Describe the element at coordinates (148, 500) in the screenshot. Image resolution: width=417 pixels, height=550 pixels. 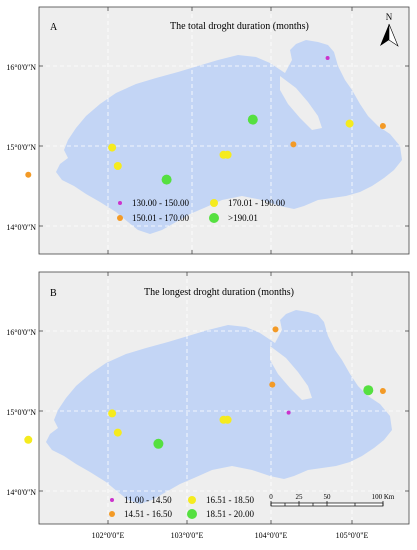
I see `legend-label: 11.00 - 14.50` at that location.